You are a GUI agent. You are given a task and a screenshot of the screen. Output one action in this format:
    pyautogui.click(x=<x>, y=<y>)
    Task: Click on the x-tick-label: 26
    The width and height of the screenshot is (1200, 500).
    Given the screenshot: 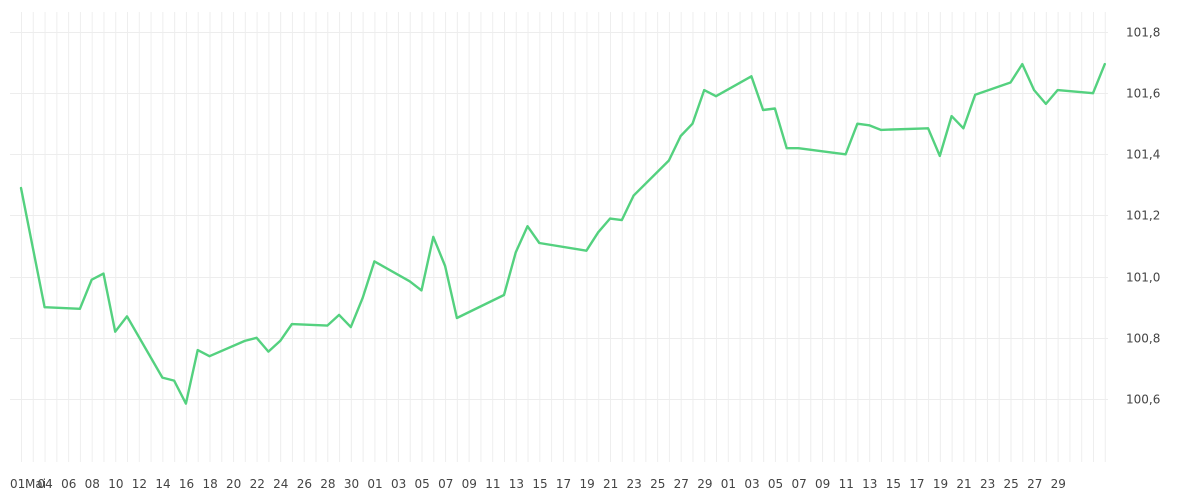 What is the action you would take?
    pyautogui.click(x=304, y=484)
    